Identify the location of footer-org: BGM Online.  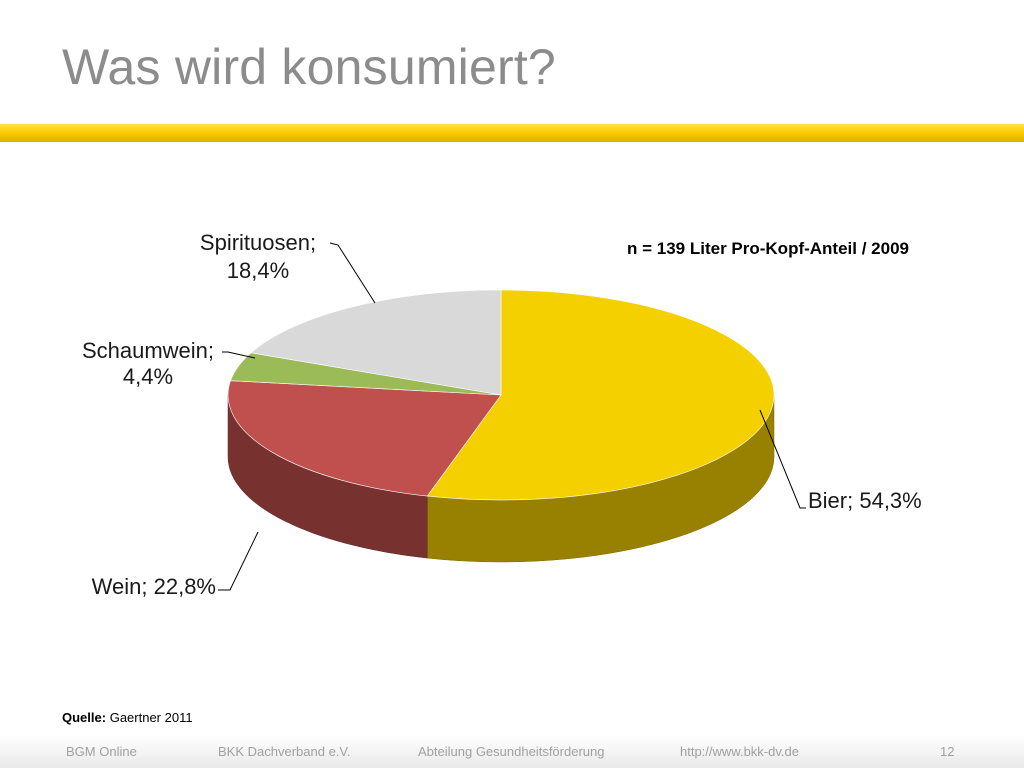
(101, 751).